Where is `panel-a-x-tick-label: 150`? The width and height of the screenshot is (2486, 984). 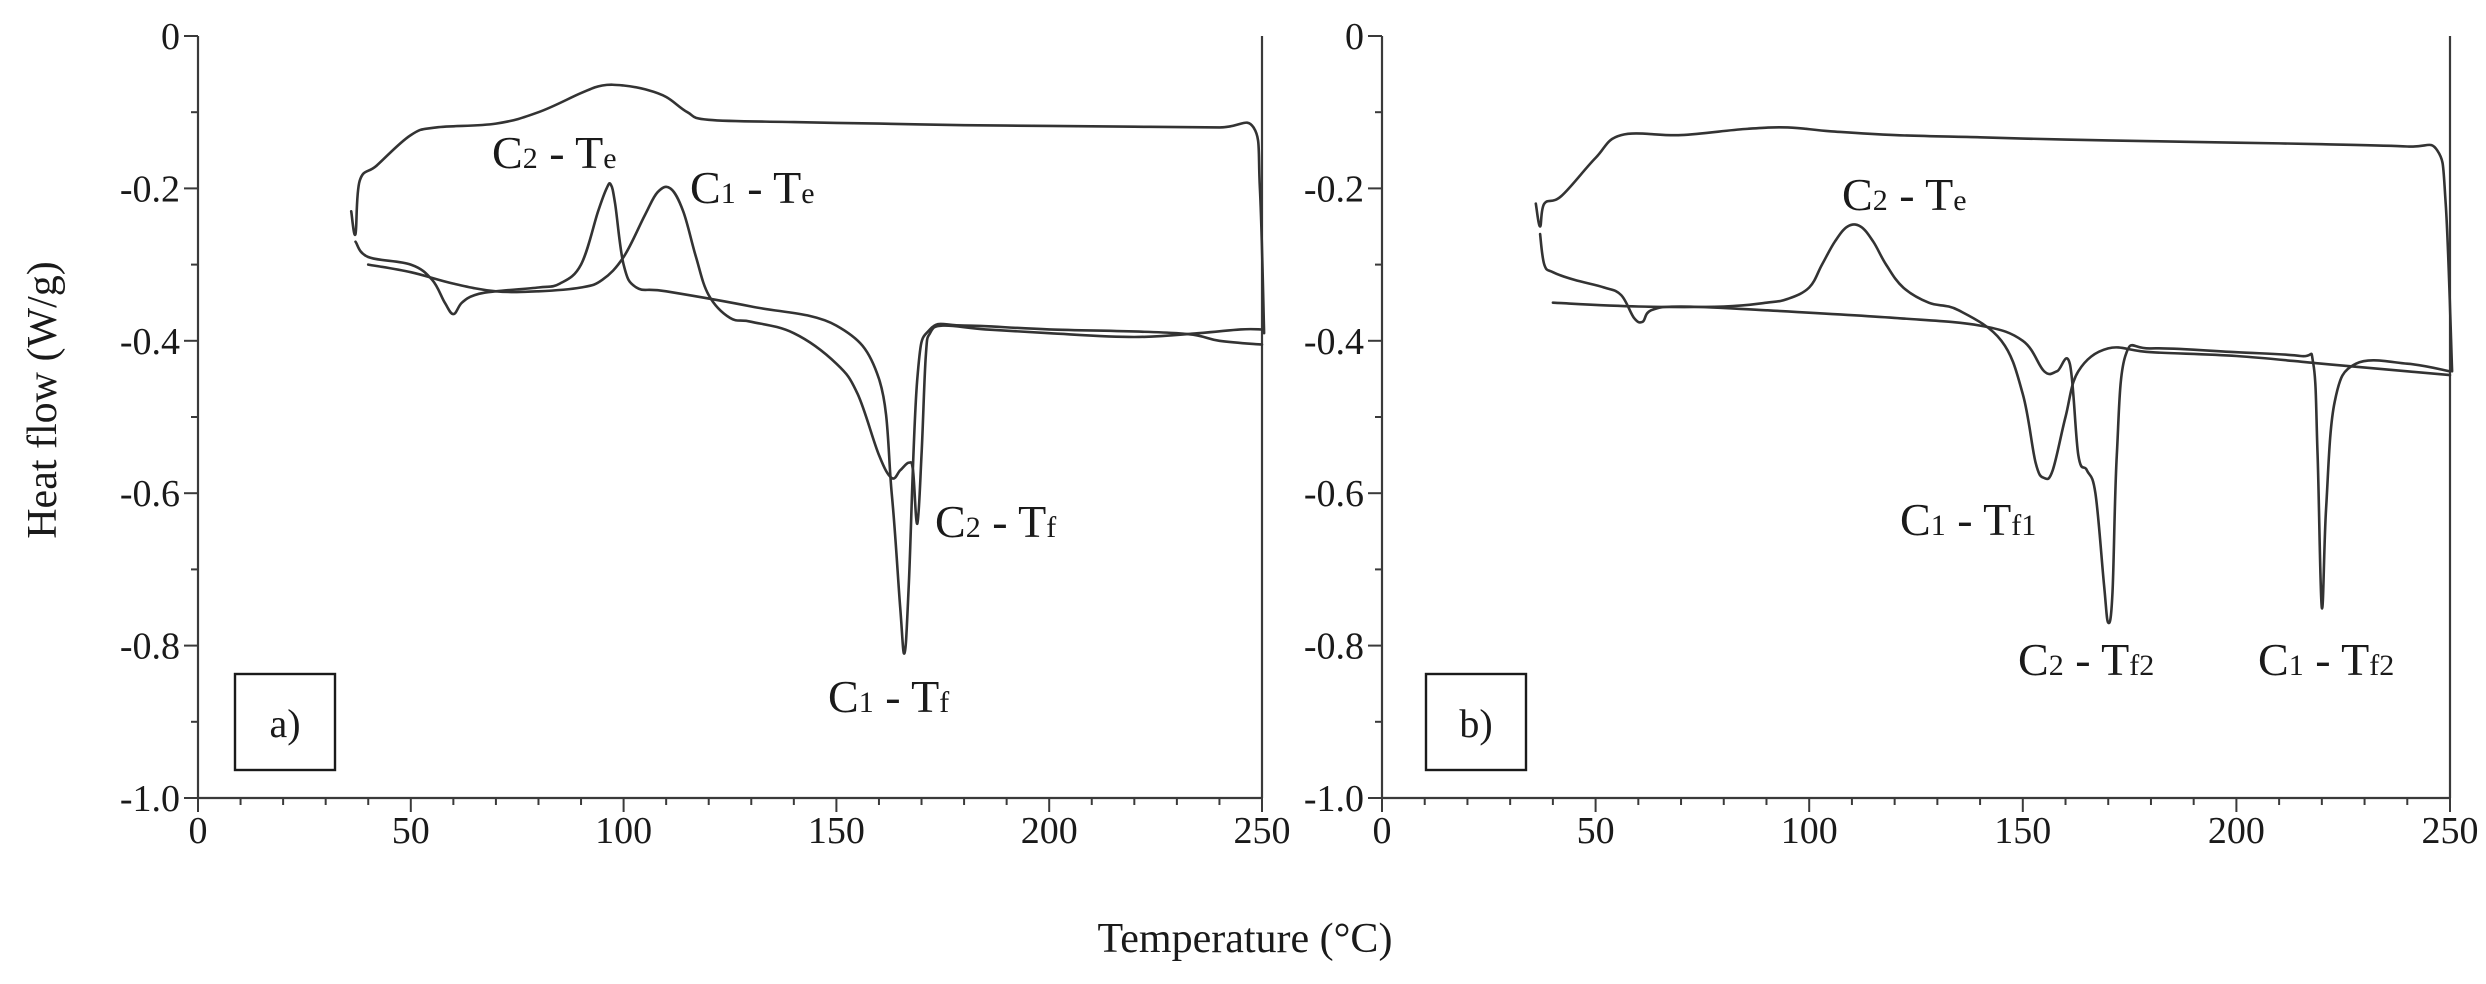 panel-a-x-tick-label: 150 is located at coordinates (836, 831).